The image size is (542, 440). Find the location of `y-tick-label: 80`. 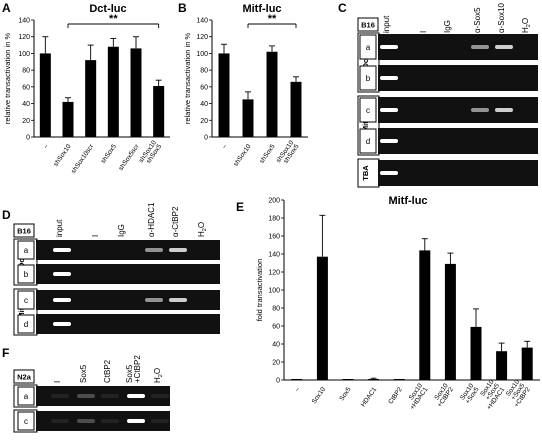

y-tick-label: 80 is located at coordinates (276, 309).